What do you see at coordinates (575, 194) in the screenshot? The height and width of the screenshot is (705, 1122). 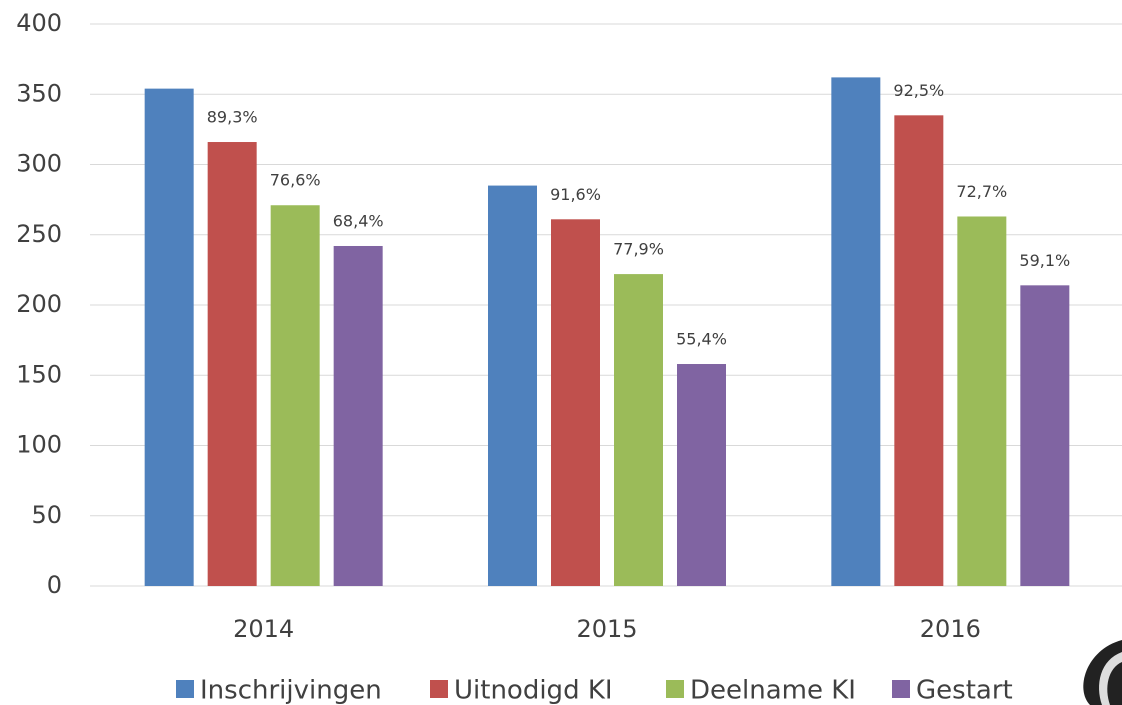 I see `share-label: 91,6%` at bounding box center [575, 194].